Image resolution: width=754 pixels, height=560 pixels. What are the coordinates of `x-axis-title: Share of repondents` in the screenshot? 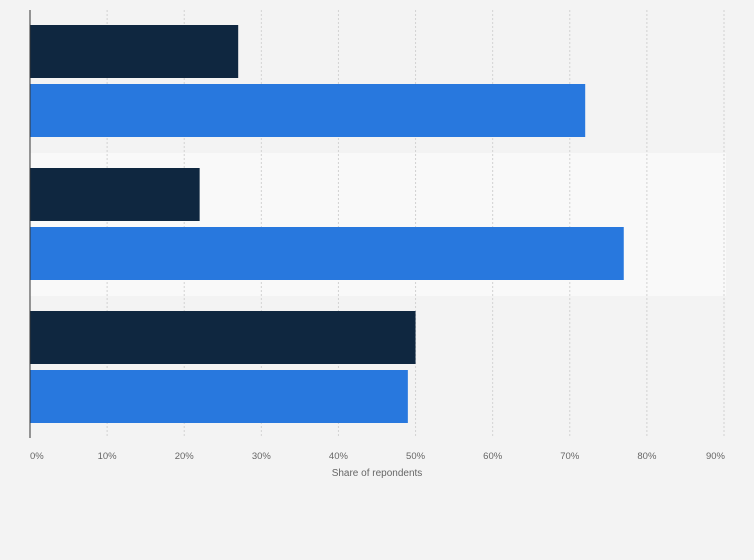 It's located at (377, 473).